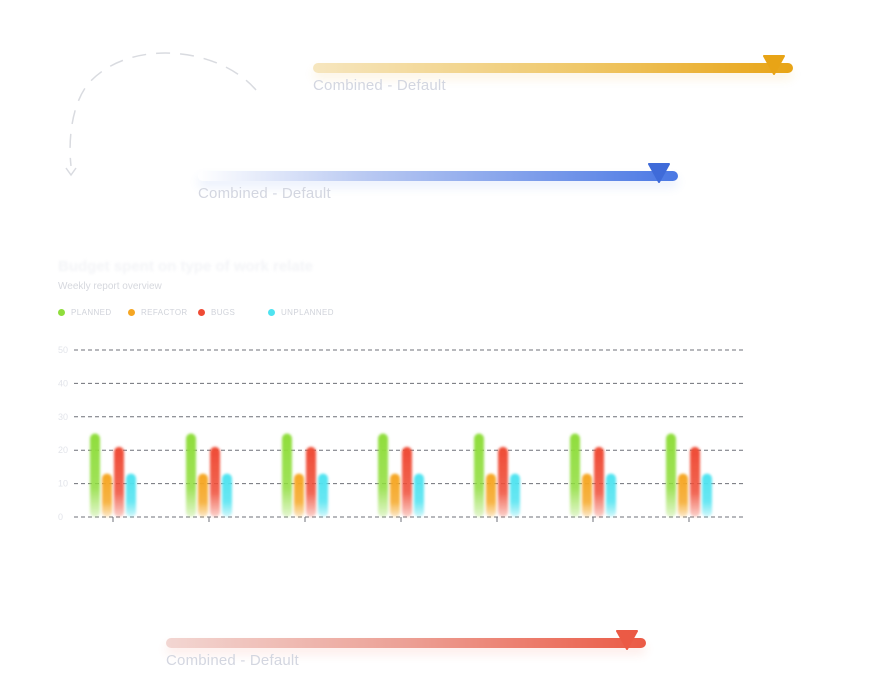  I want to click on y-tick-label: 20, so click(63, 450).